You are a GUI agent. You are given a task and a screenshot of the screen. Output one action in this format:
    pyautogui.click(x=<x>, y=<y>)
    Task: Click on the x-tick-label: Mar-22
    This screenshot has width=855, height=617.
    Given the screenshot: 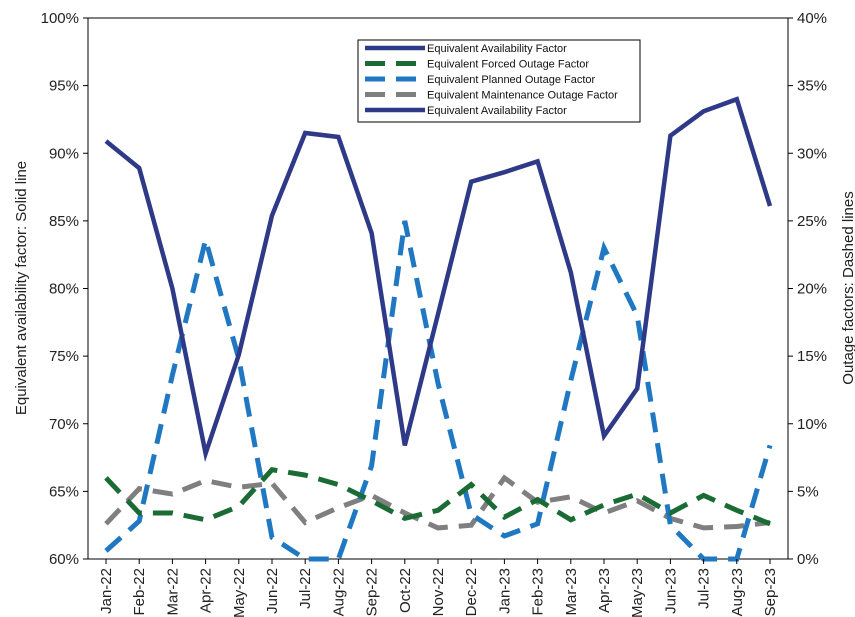 What is the action you would take?
    pyautogui.click(x=172, y=592)
    